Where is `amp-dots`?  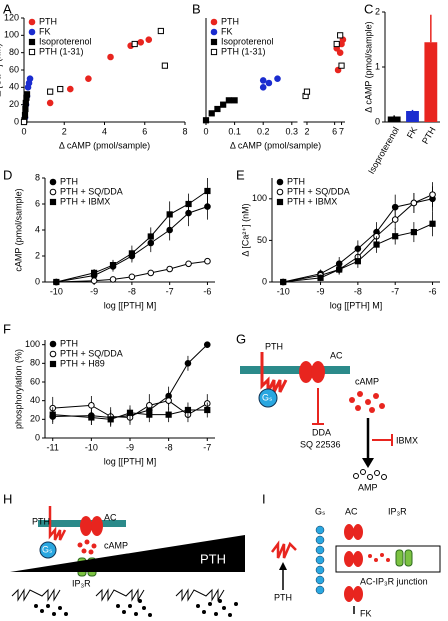 amp-dots is located at coordinates (370, 474).